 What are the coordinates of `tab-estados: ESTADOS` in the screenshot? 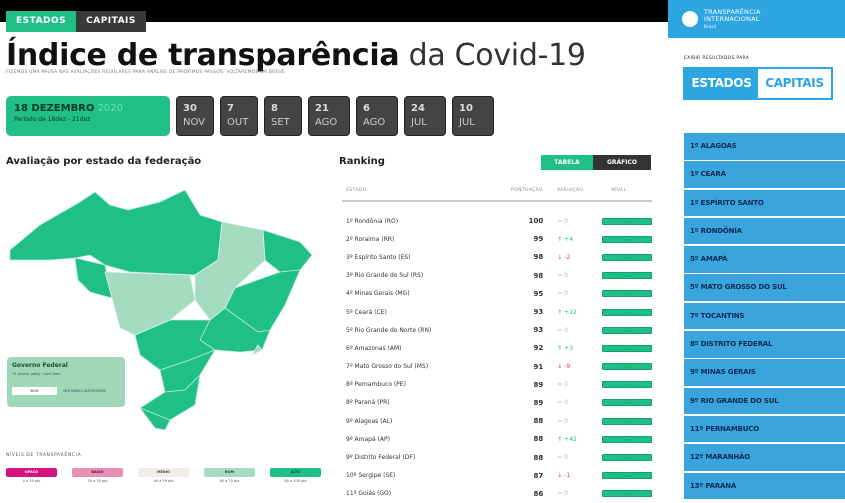 It's located at (41, 21).